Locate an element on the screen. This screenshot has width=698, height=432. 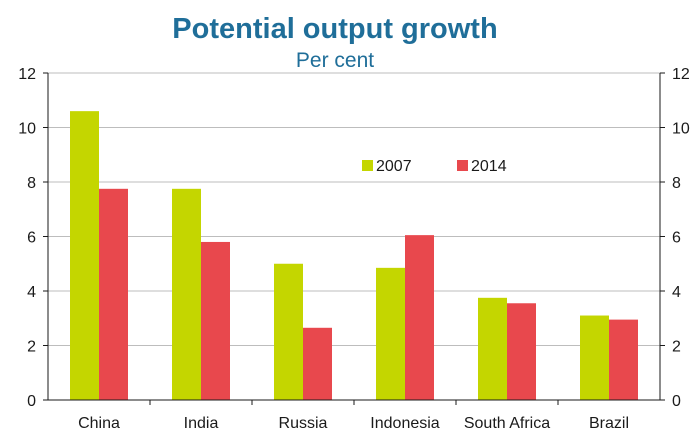
bar-2014-india is located at coordinates (215, 320).